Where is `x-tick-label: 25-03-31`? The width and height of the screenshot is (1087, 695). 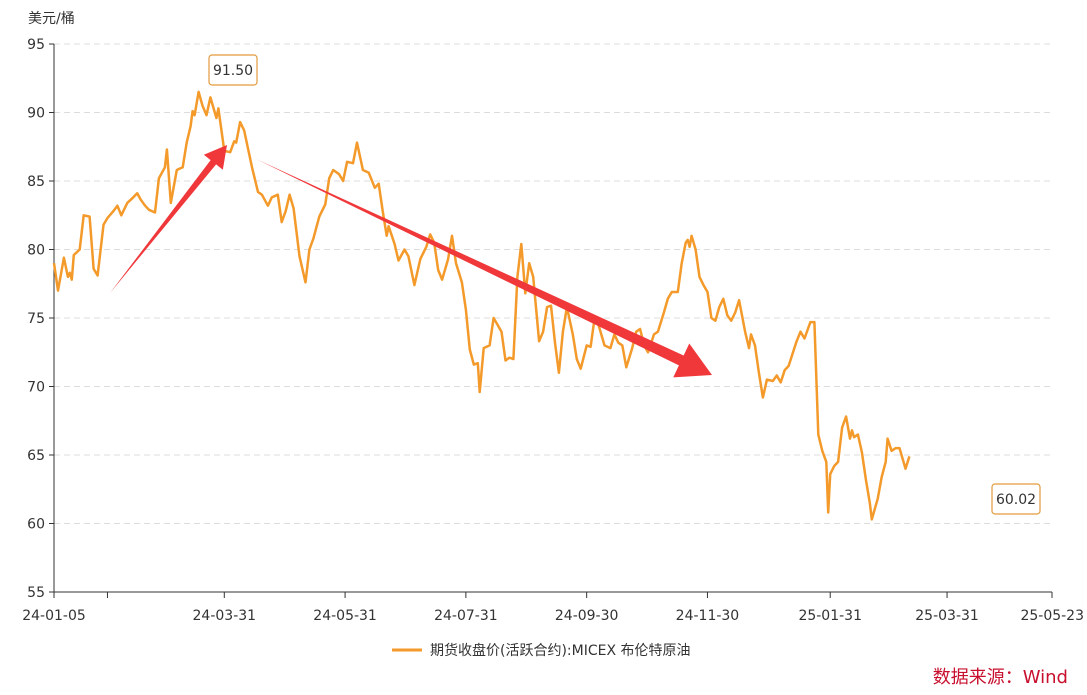 x-tick-label: 25-03-31 is located at coordinates (947, 616).